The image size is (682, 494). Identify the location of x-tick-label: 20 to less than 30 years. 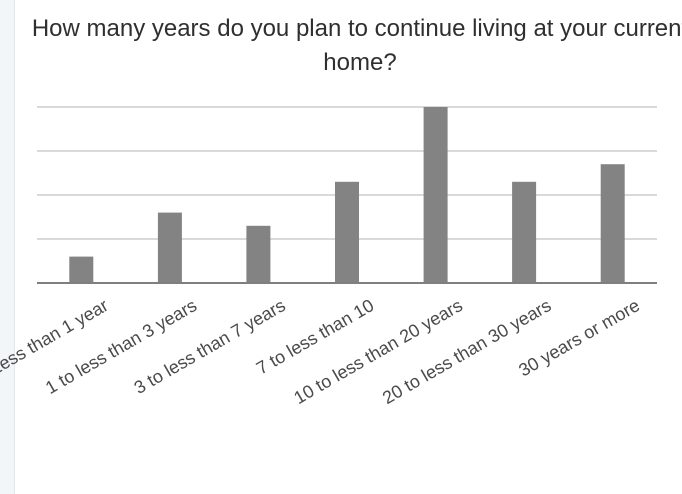
(467, 351).